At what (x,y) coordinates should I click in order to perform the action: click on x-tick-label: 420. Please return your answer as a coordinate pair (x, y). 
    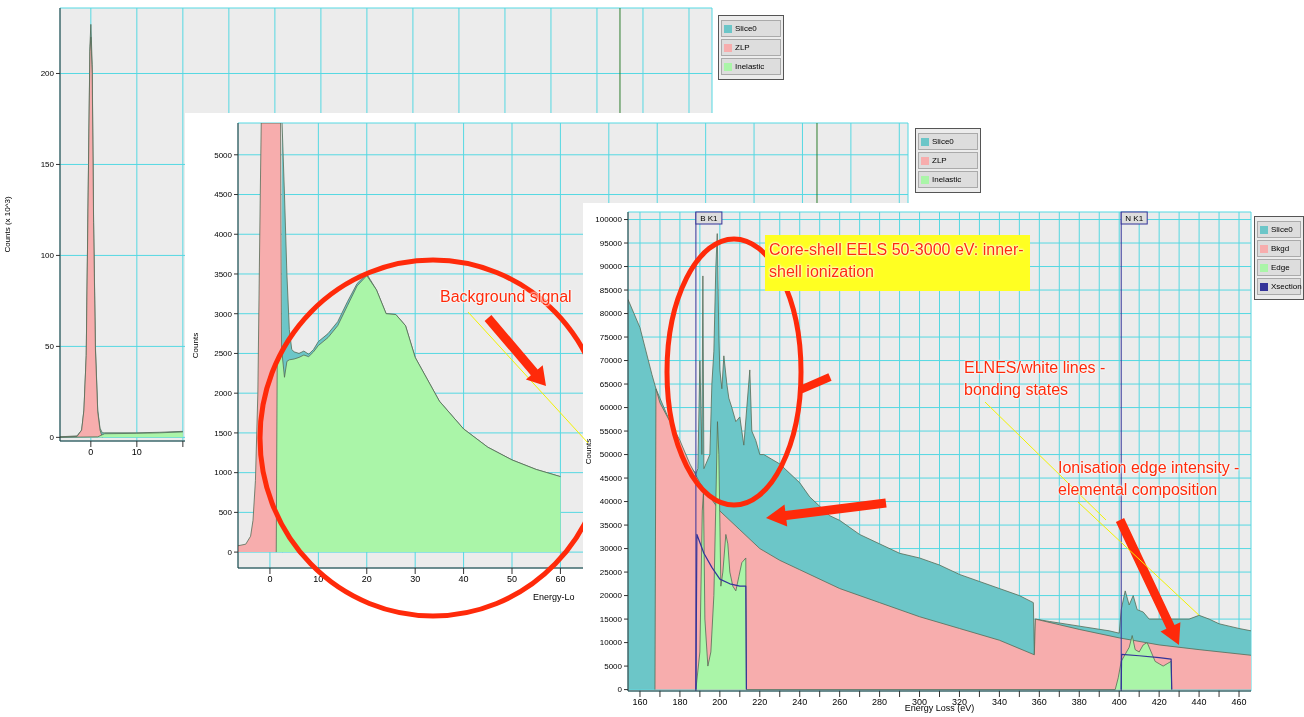
    Looking at the image, I should click on (1159, 702).